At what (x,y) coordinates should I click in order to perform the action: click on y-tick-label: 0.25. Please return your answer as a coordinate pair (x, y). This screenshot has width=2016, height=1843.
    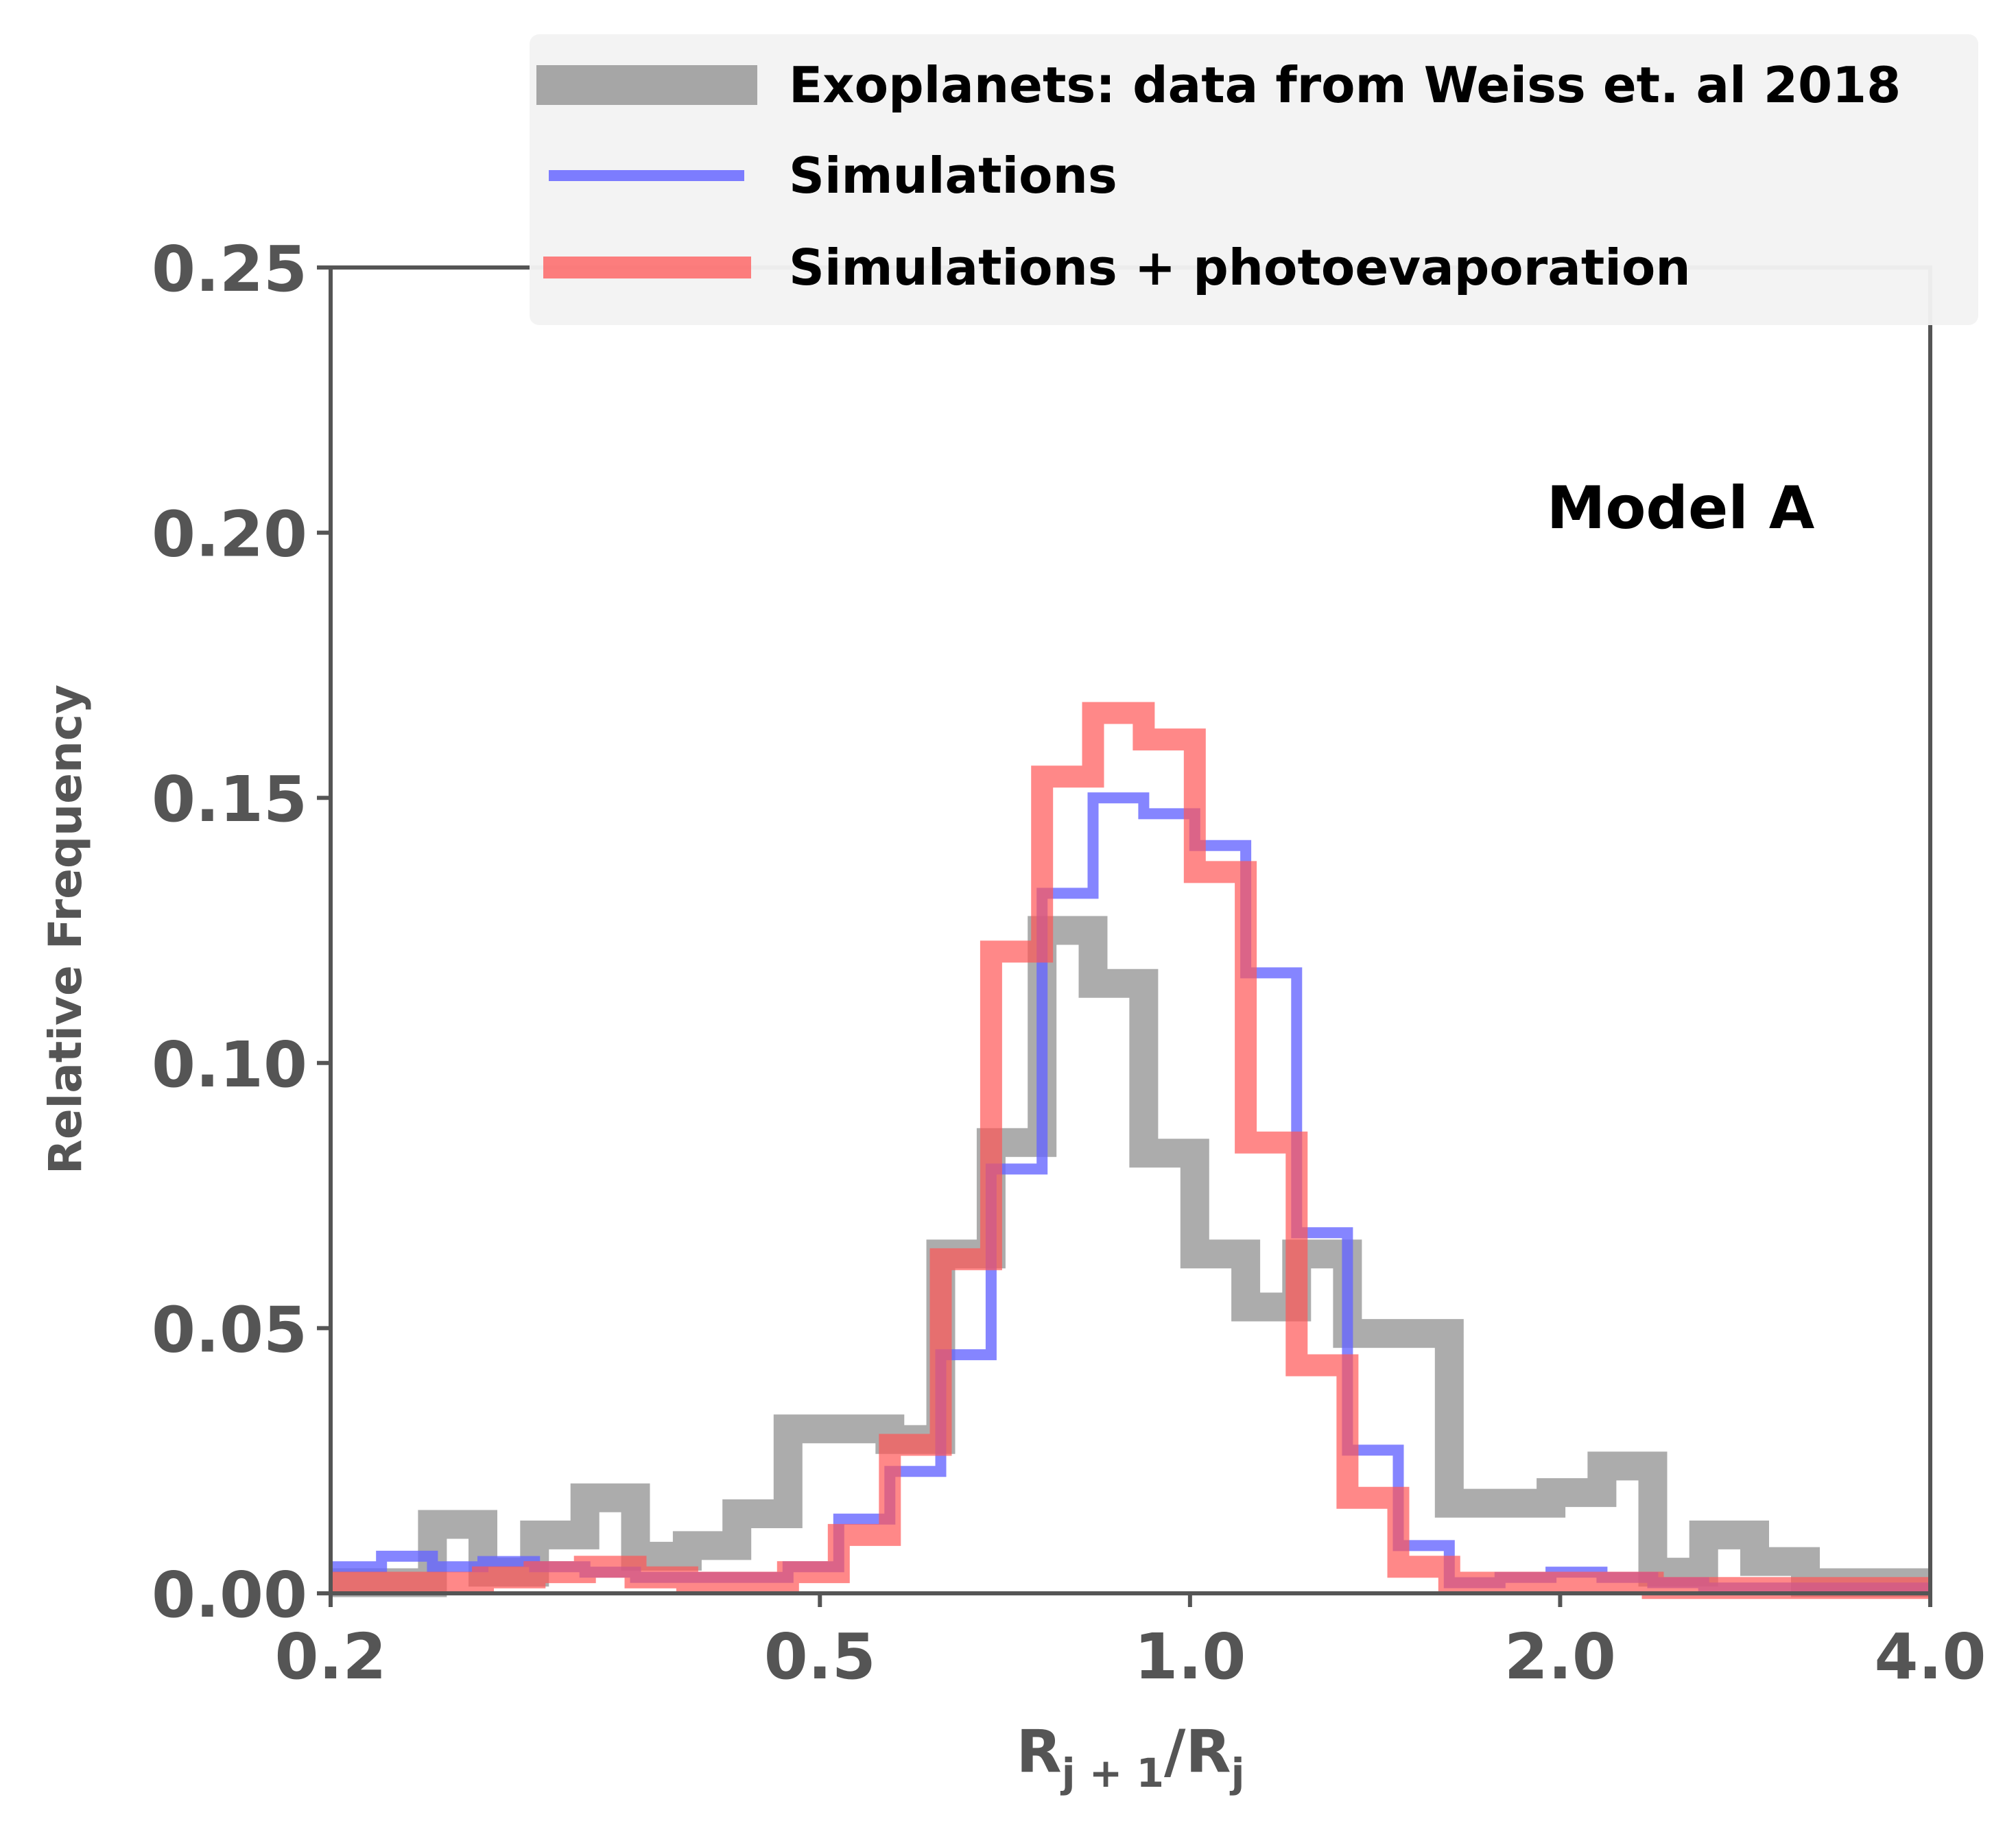
    Looking at the image, I should click on (229, 269).